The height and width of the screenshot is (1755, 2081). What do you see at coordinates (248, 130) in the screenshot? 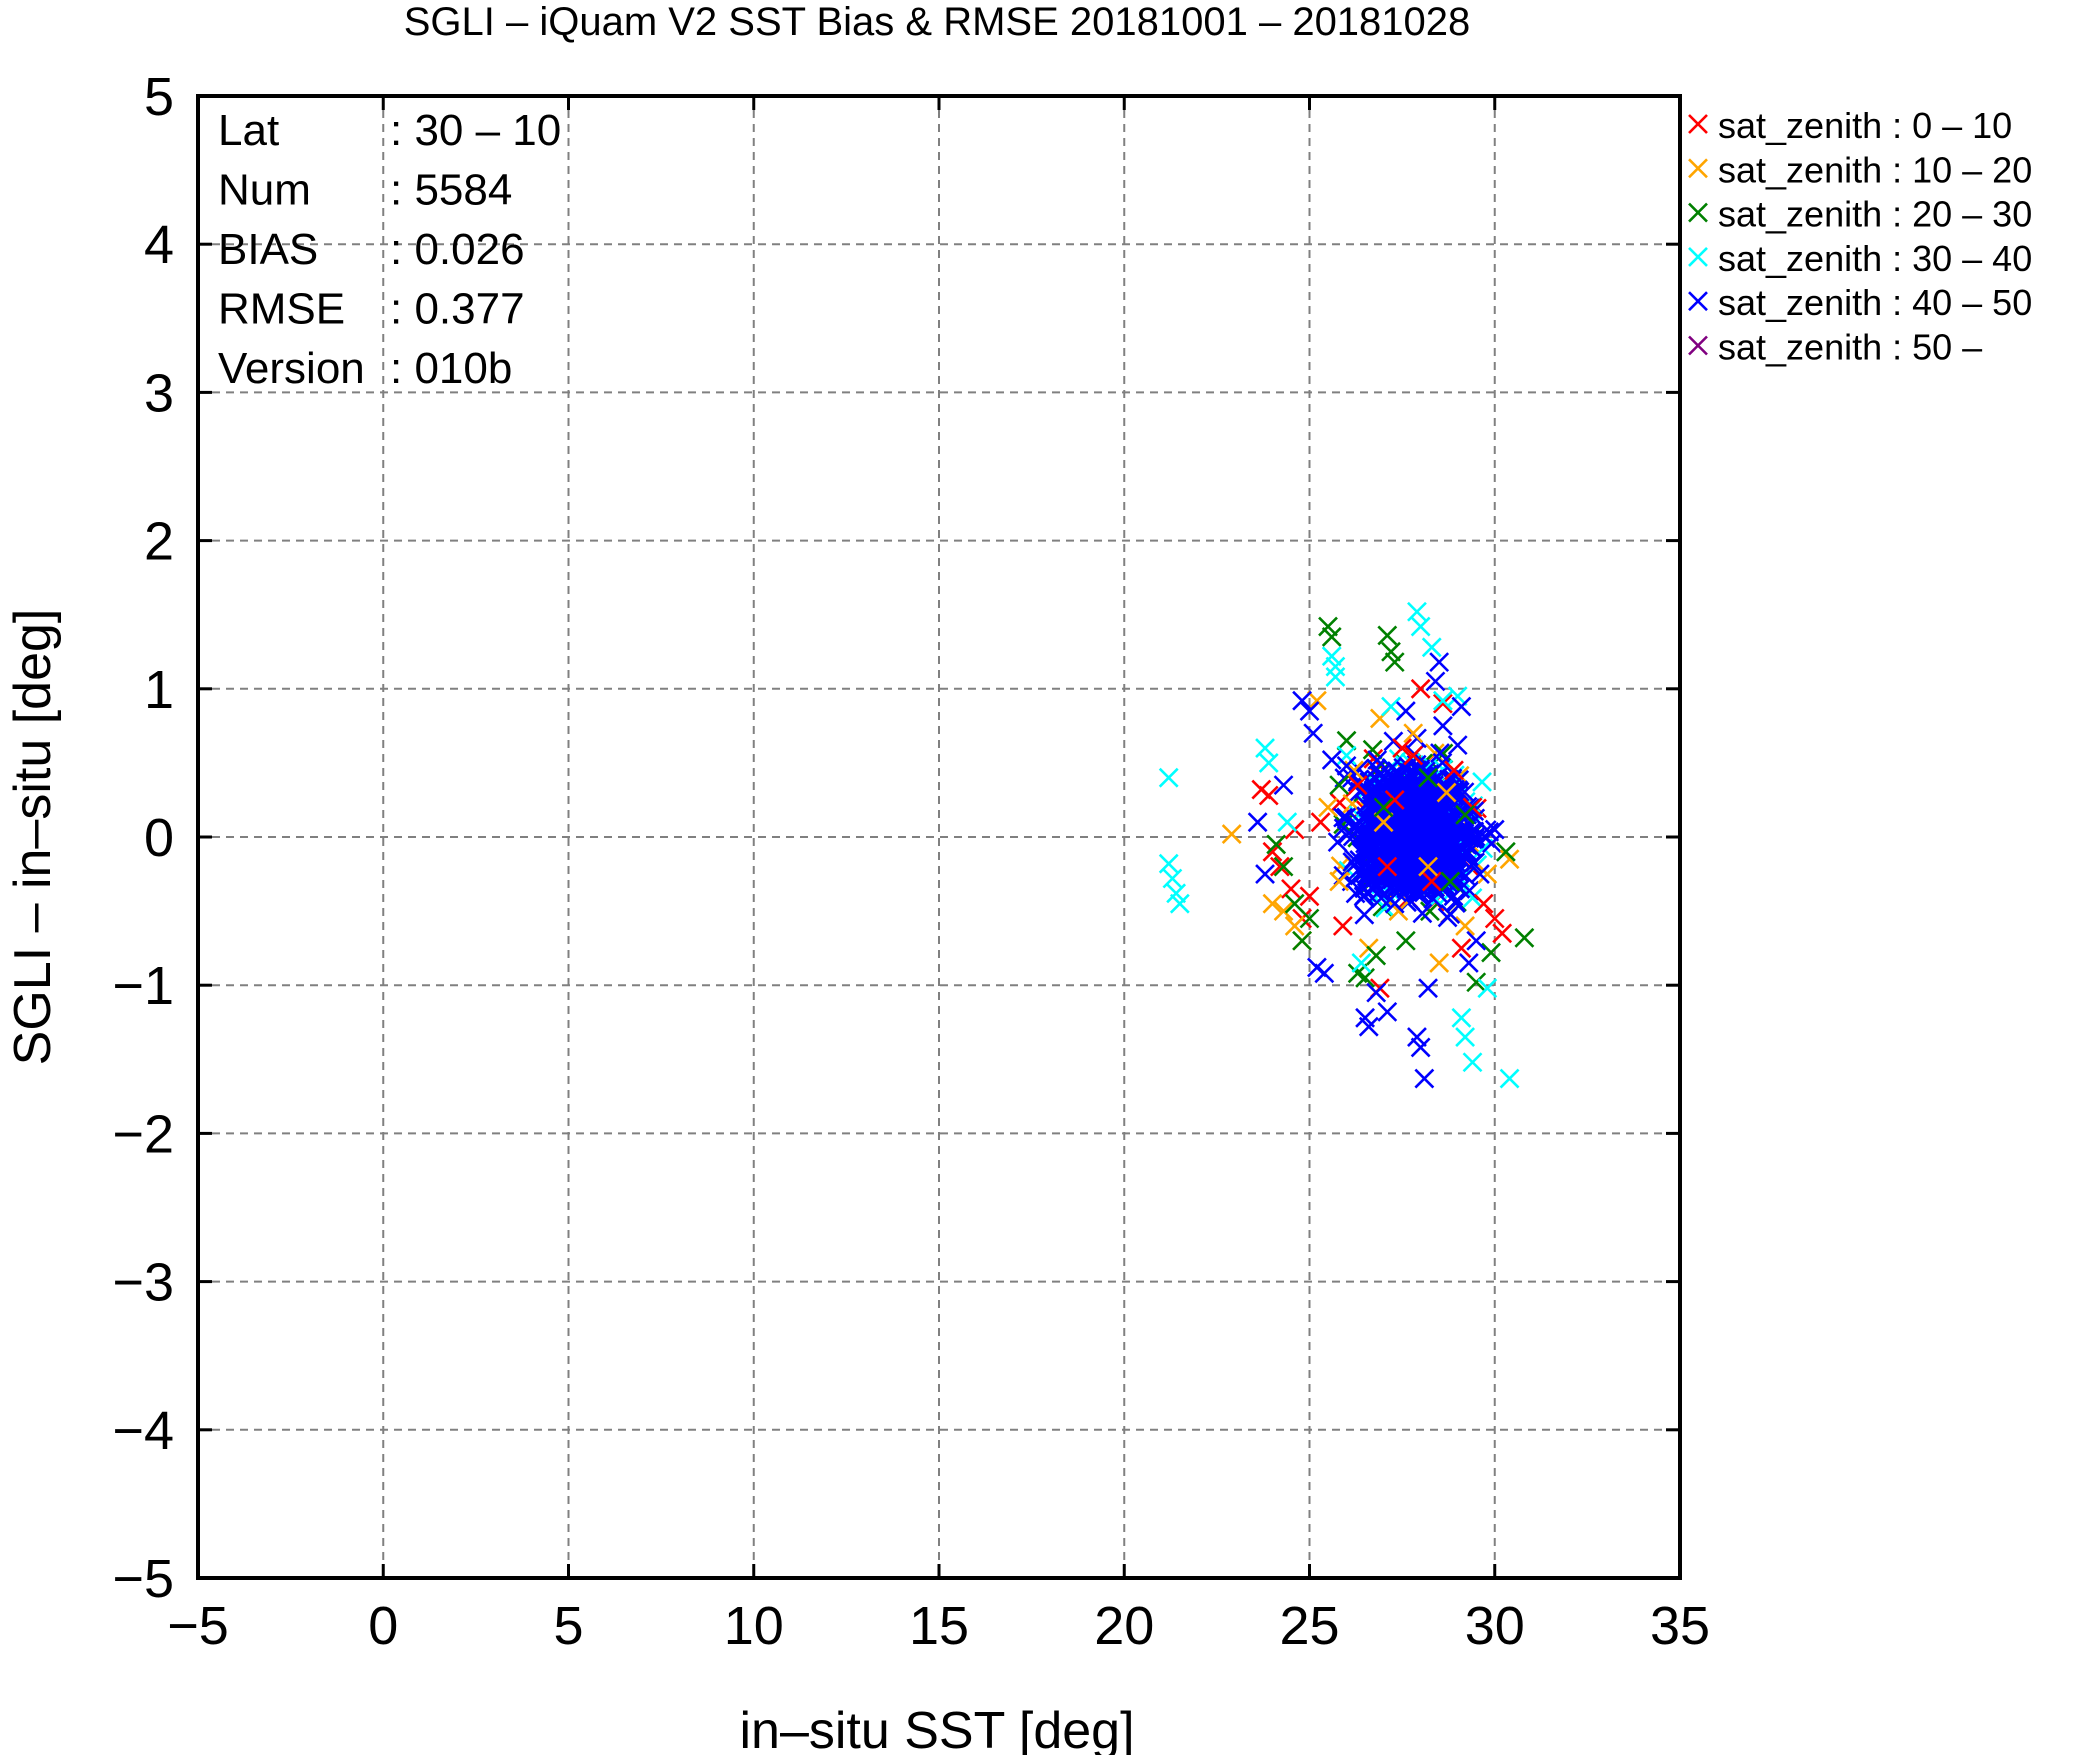
I see `stat-label: Lat` at bounding box center [248, 130].